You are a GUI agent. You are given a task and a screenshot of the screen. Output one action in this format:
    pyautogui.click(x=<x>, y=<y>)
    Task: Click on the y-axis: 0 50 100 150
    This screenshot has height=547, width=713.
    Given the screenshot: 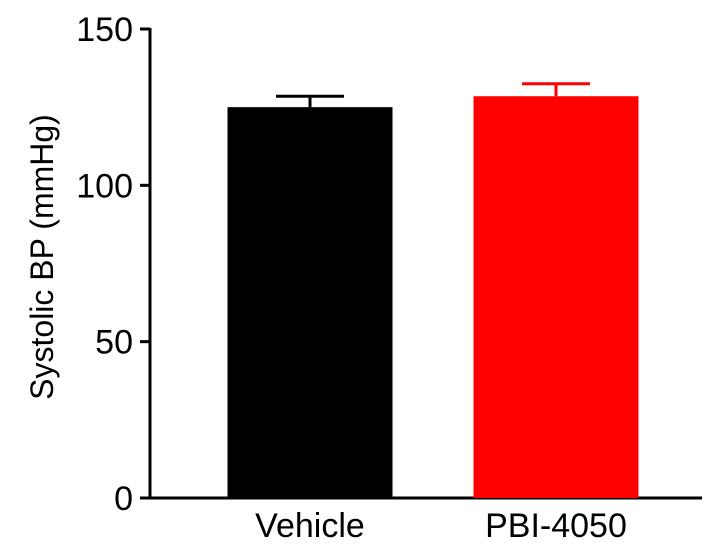 What is the action you would take?
    pyautogui.click(x=114, y=264)
    